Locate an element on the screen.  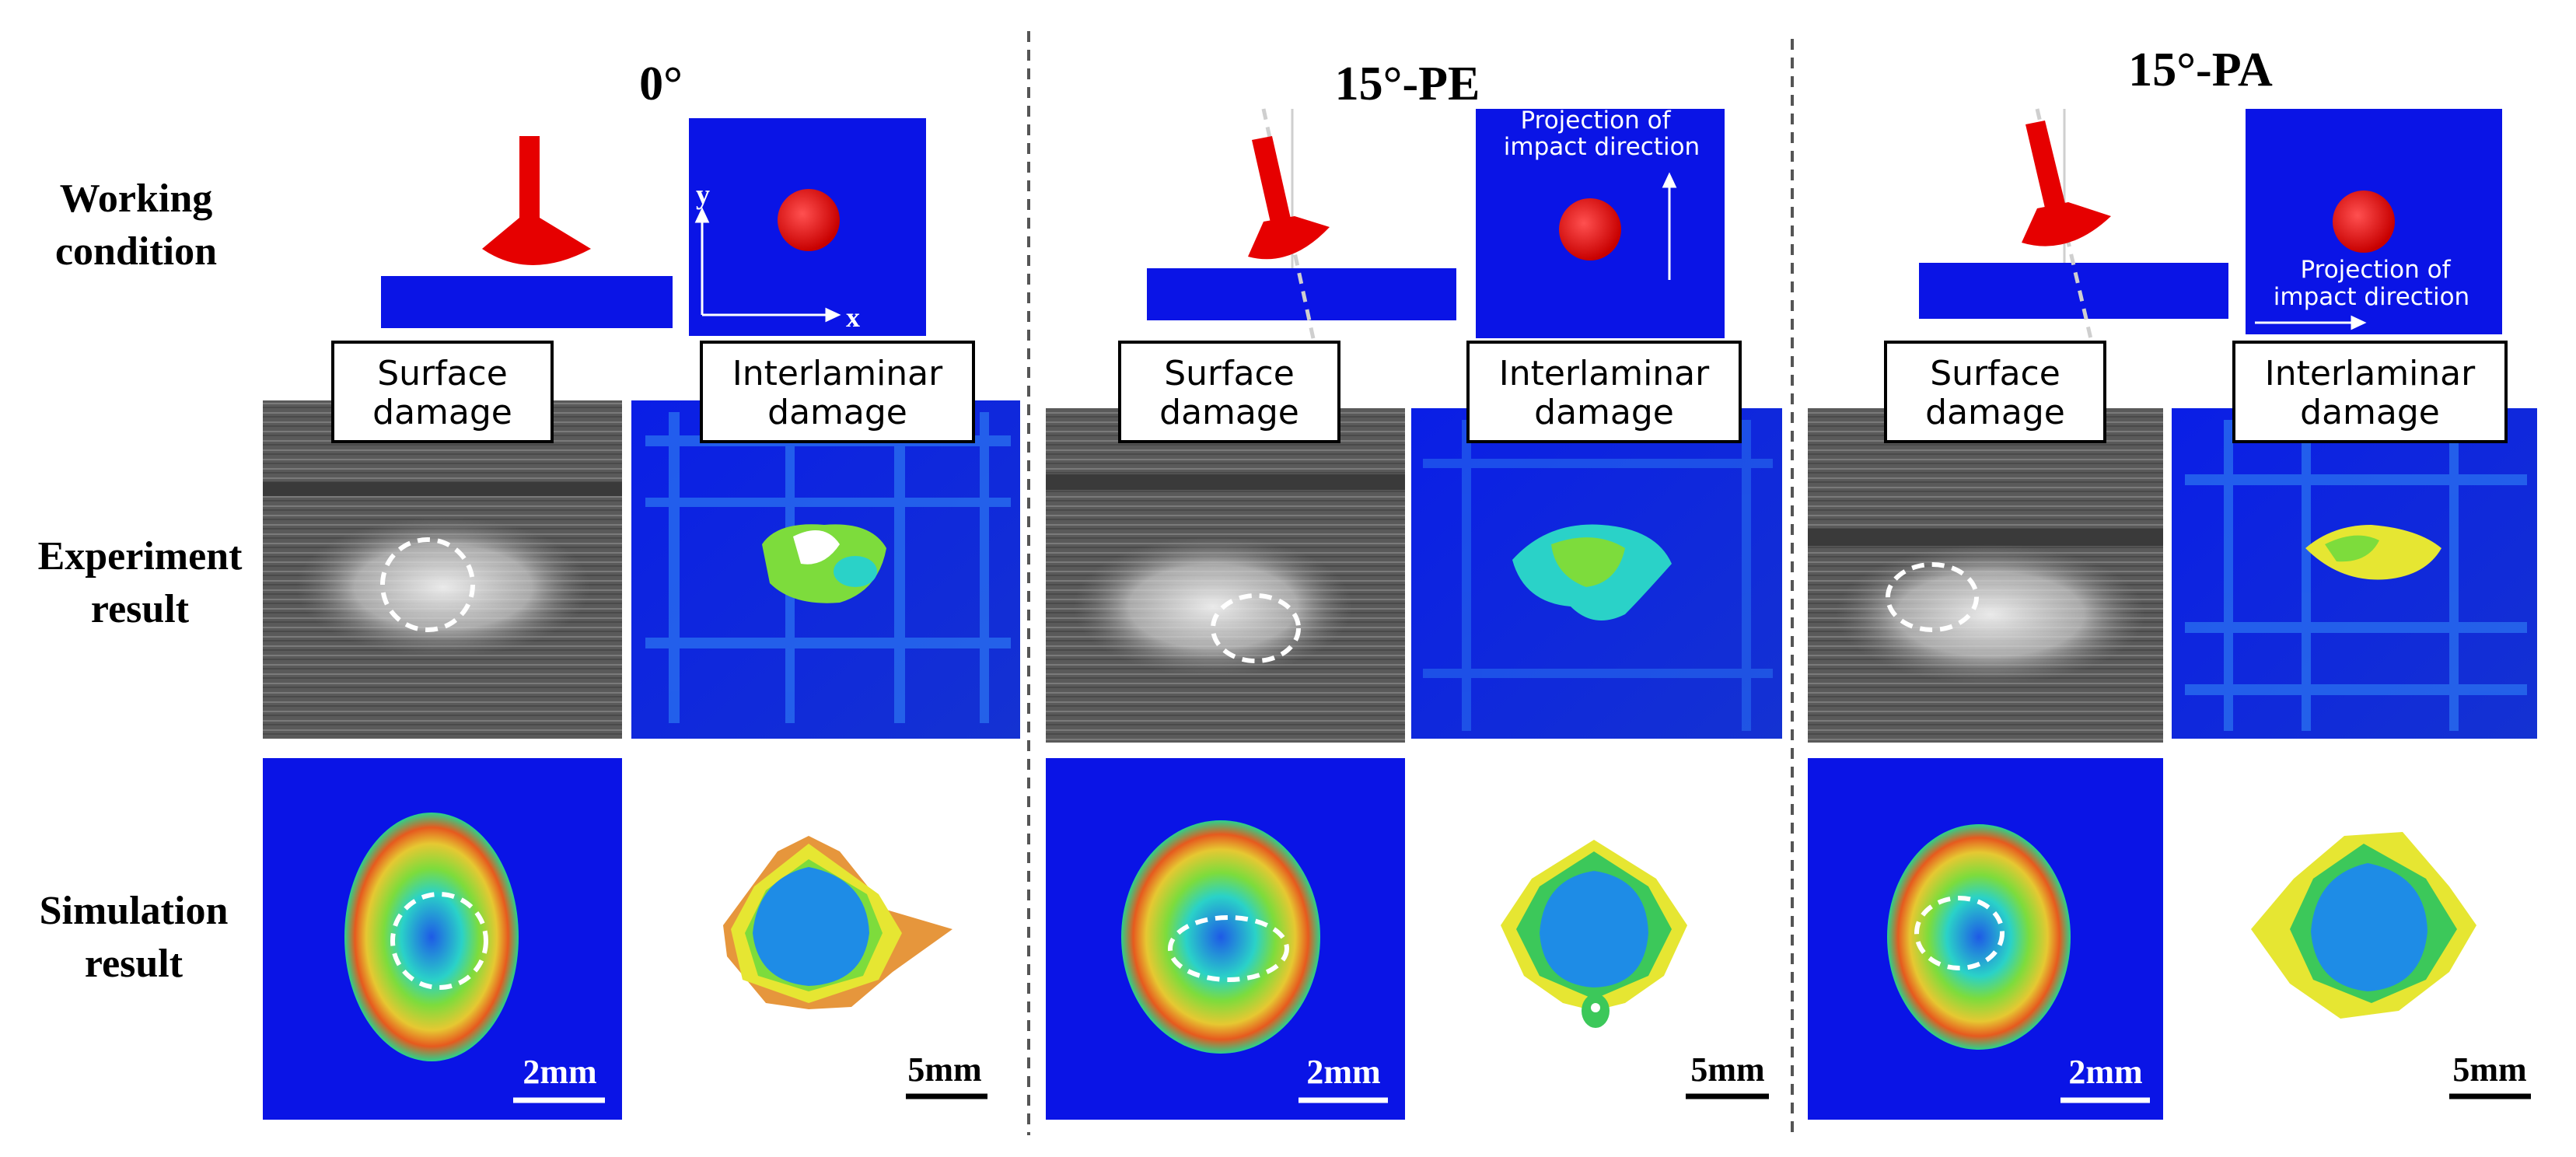
svg-text: Simulation is located at coordinates (134, 911).